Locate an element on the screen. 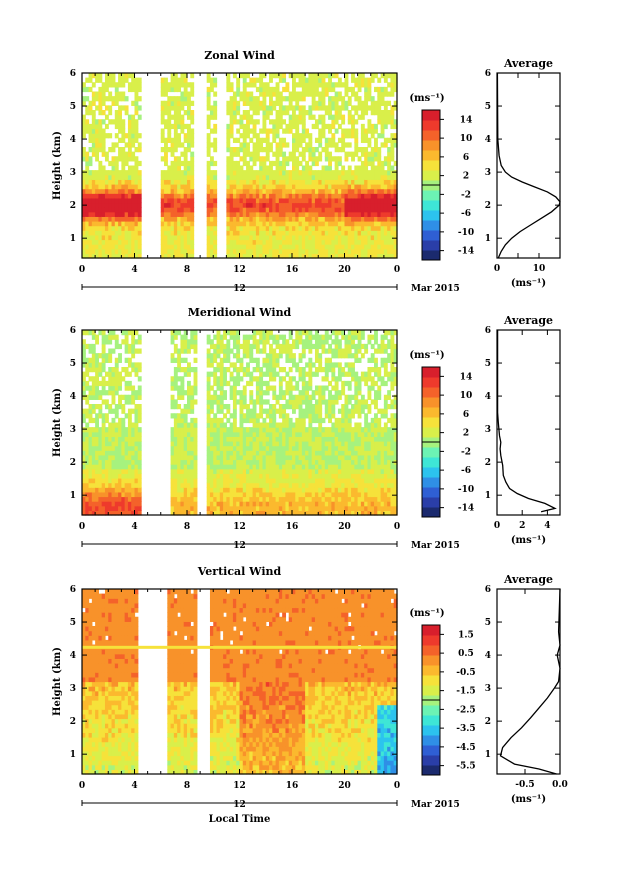  y-tick-label: 3 is located at coordinates (73, 173).